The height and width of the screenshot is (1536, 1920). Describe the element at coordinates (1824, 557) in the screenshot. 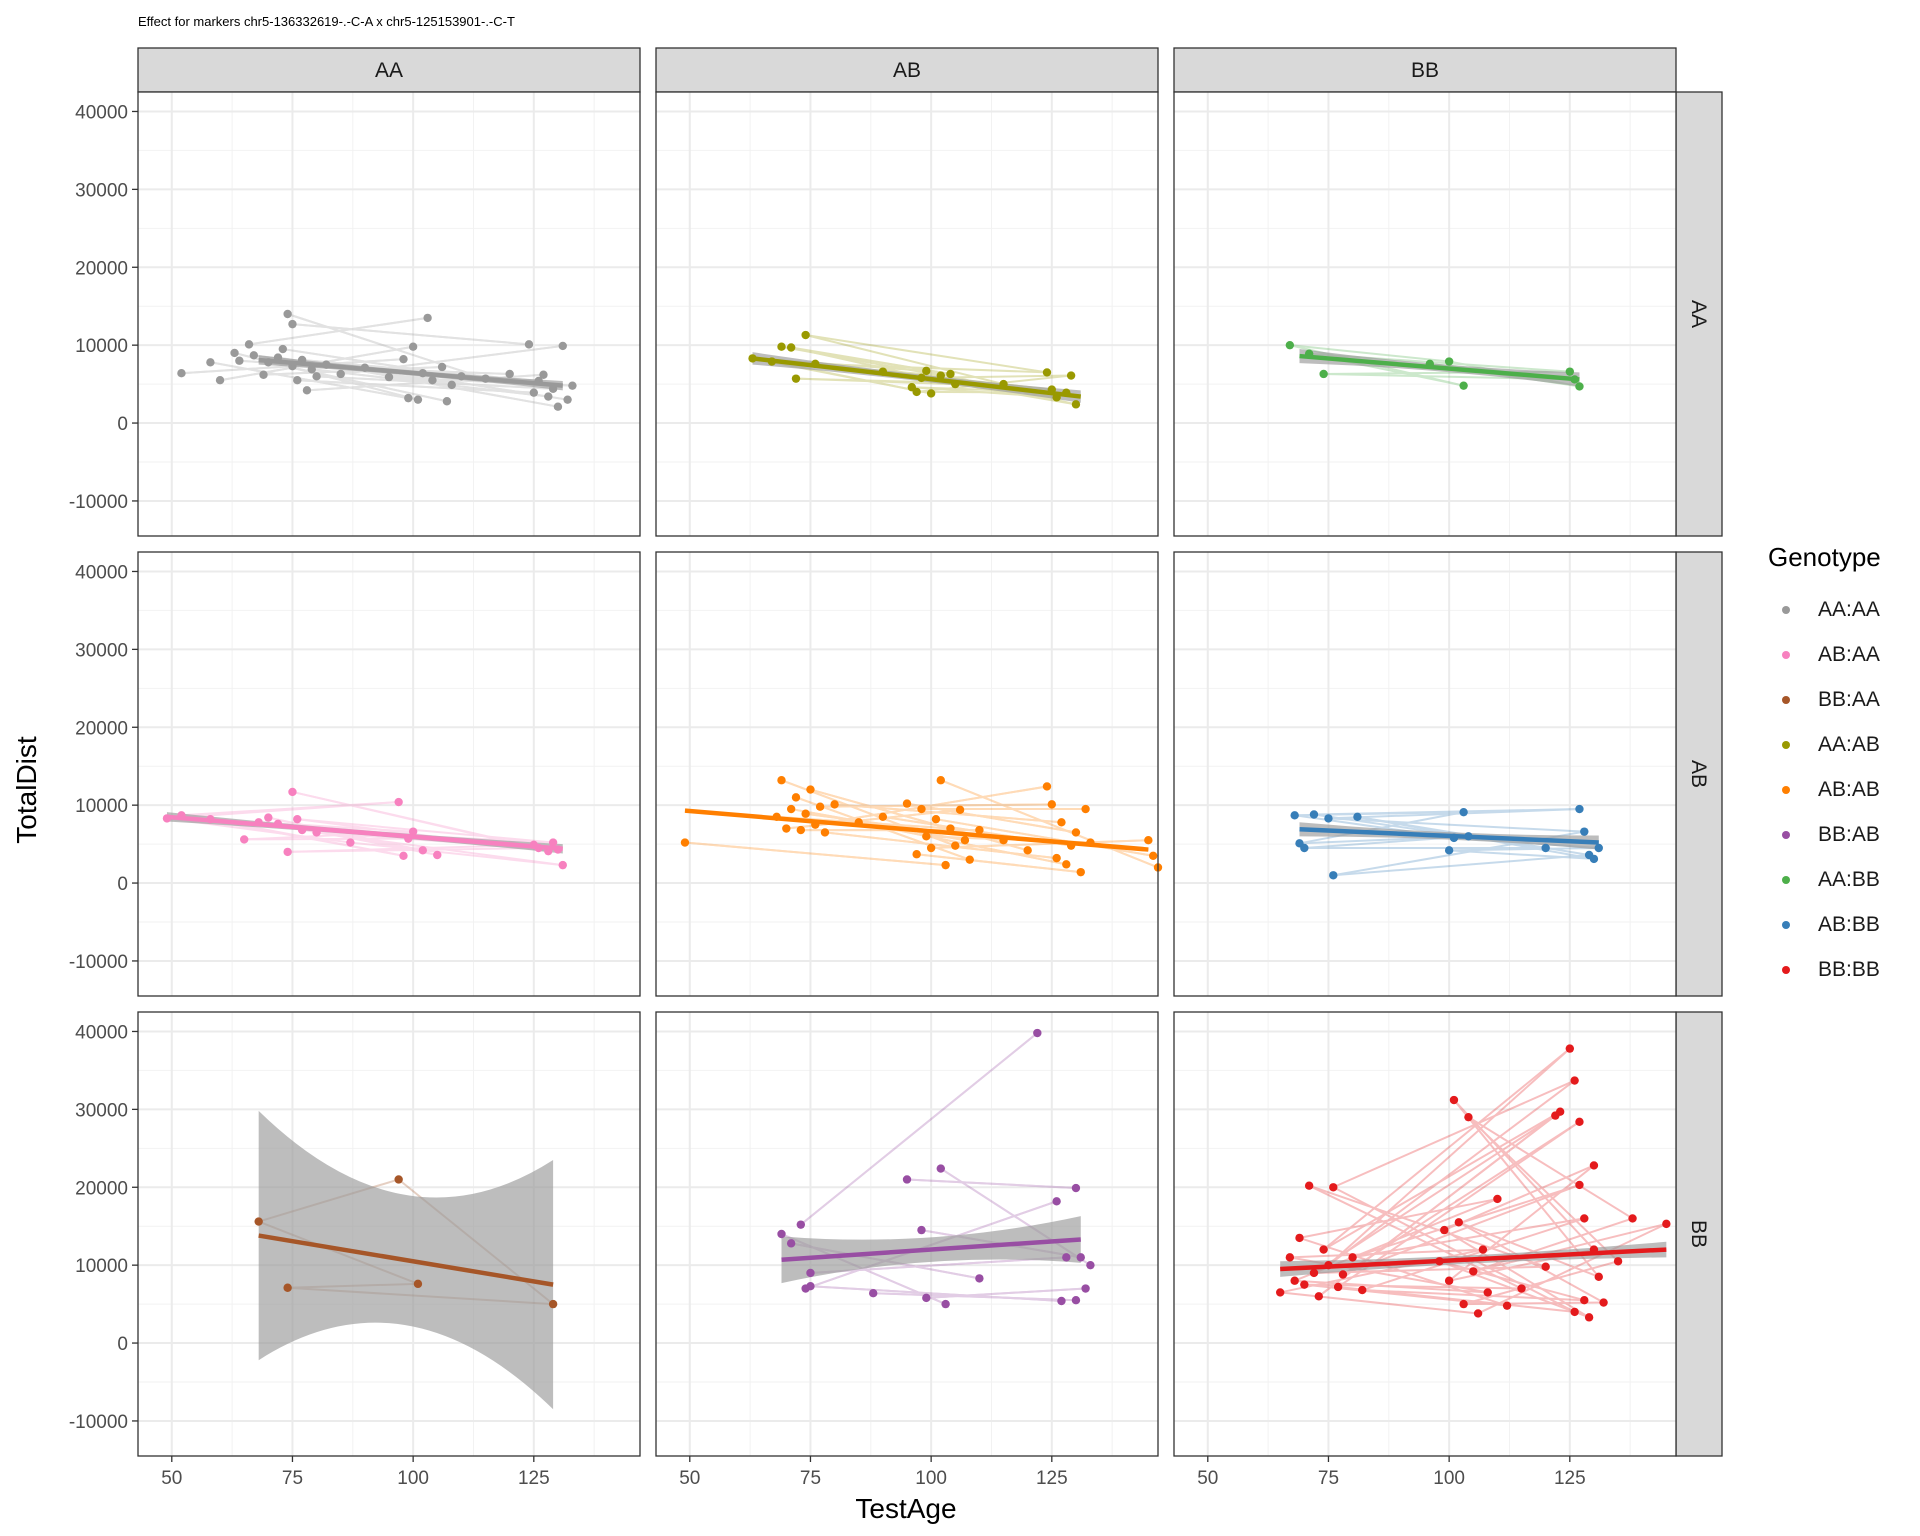

I see `legend-title: Genotype` at that location.